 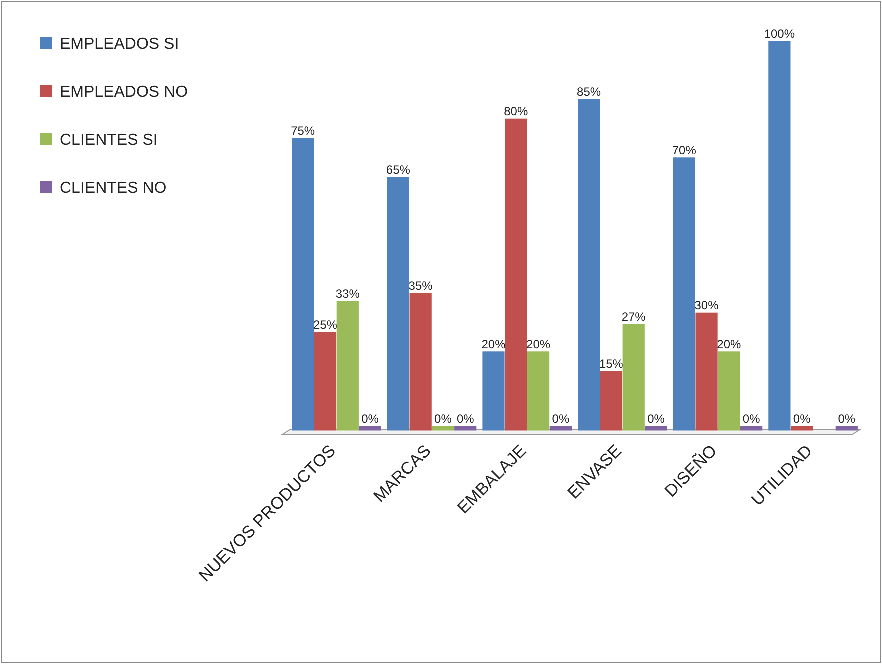 I want to click on data-label: 27%, so click(x=634, y=317).